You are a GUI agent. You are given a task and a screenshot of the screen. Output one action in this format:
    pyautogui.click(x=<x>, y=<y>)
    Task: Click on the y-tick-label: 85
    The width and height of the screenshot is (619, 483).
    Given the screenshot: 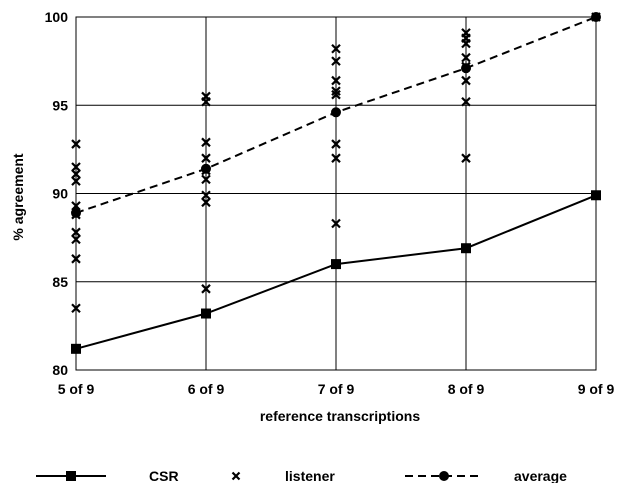 What is the action you would take?
    pyautogui.click(x=60, y=282)
    